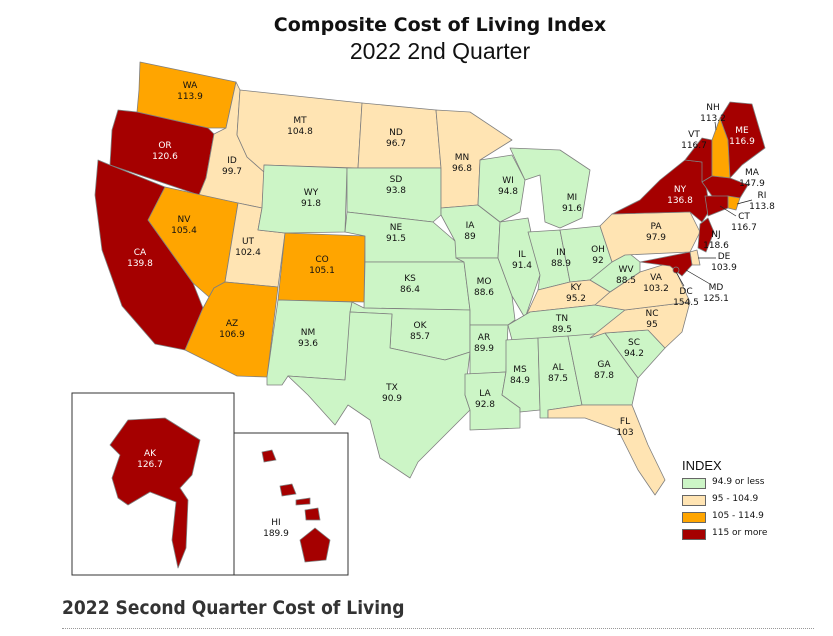 This screenshot has height=636, width=833. What do you see at coordinates (438, 628) in the screenshot?
I see `section-divider` at bounding box center [438, 628].